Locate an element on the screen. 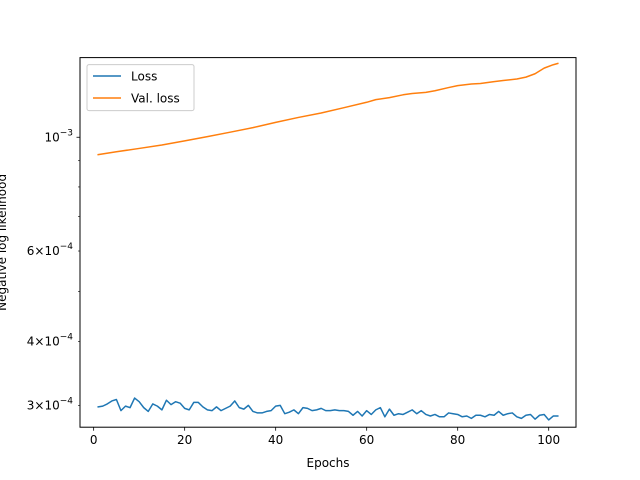 This screenshot has height=480, width=640. x-tick-label: 80 is located at coordinates (457, 440).